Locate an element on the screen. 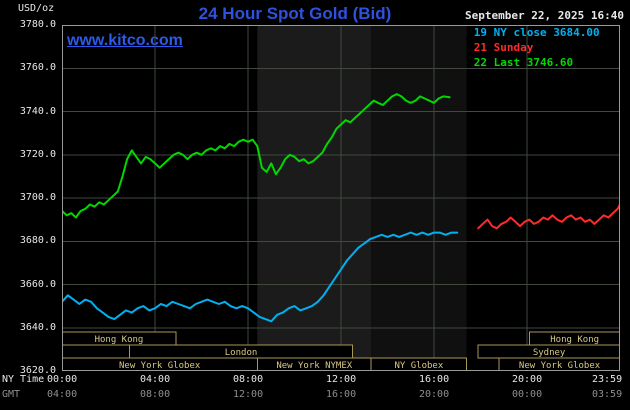 This screenshot has width=630, height=410. y-tick-label: 3780.0 is located at coordinates (37, 24).